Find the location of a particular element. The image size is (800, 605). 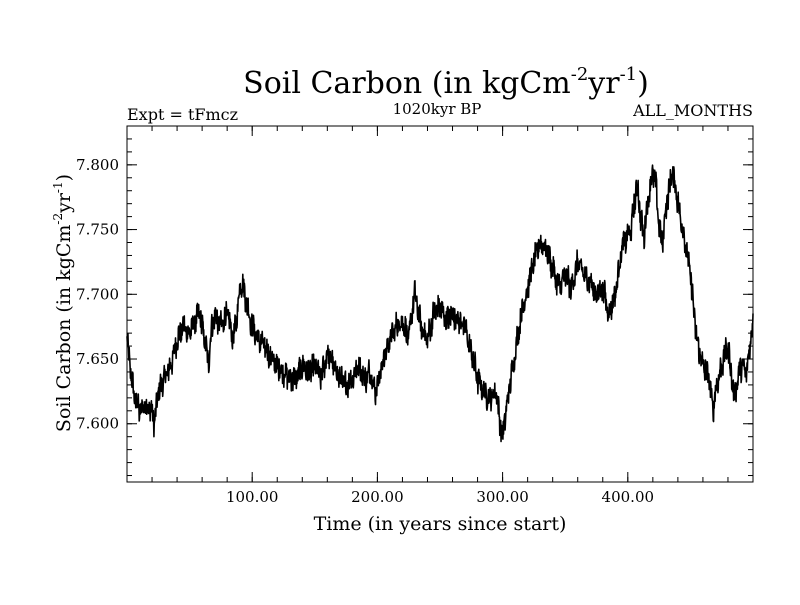

title-sup2: -1 is located at coordinates (629, 74).